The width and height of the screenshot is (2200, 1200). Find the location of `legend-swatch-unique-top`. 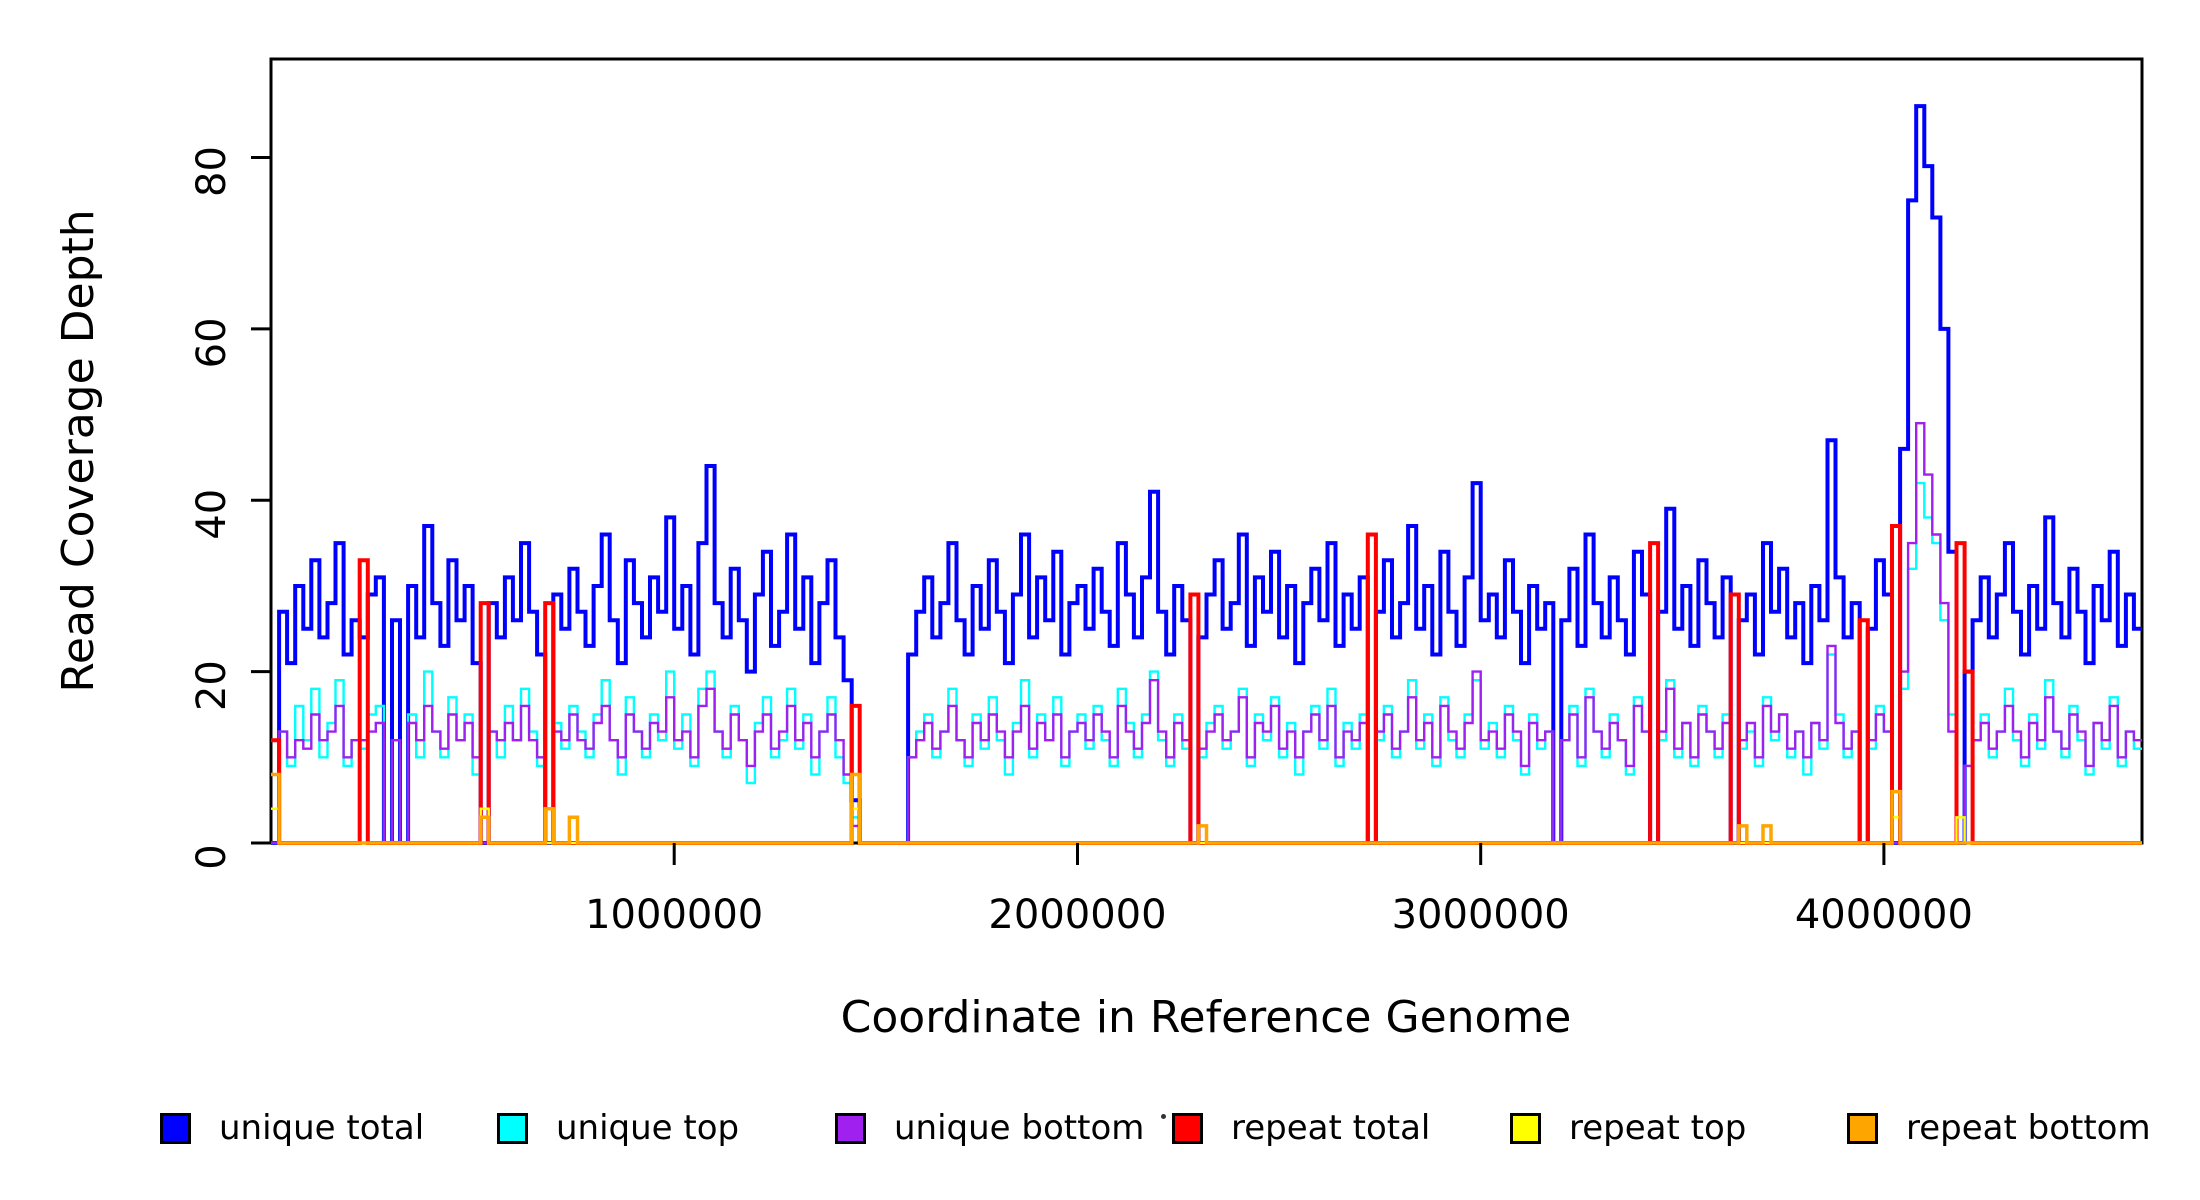

legend-swatch-unique-top is located at coordinates (512, 1128).